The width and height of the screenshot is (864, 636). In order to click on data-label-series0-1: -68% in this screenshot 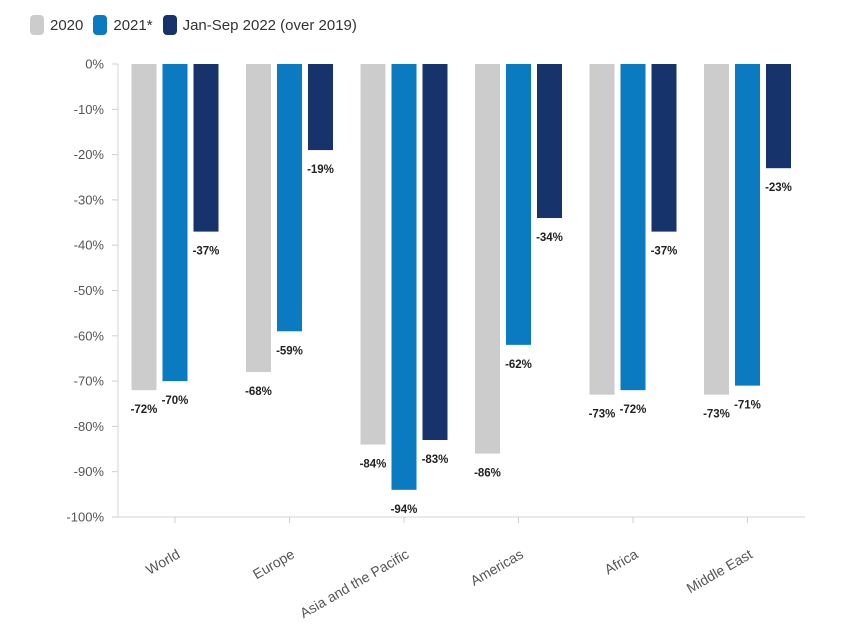, I will do `click(258, 392)`.